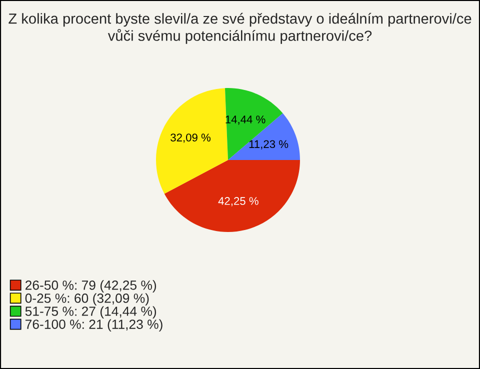  Describe the element at coordinates (232, 196) in the screenshot. I see `pie-slice` at that location.